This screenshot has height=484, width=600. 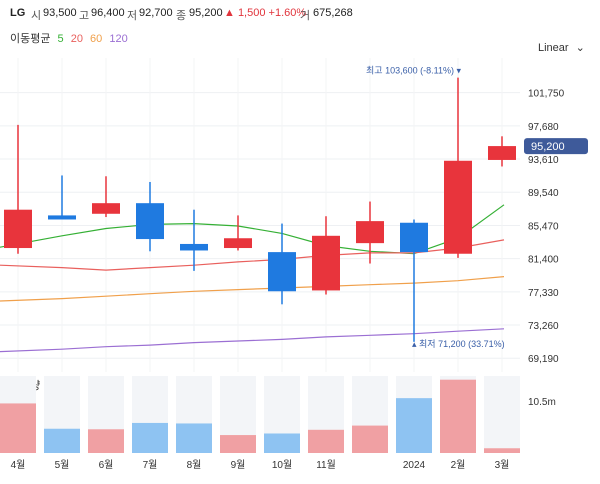 What do you see at coordinates (333, 13) in the screenshot?
I see `volume-value: 675,268` at bounding box center [333, 13].